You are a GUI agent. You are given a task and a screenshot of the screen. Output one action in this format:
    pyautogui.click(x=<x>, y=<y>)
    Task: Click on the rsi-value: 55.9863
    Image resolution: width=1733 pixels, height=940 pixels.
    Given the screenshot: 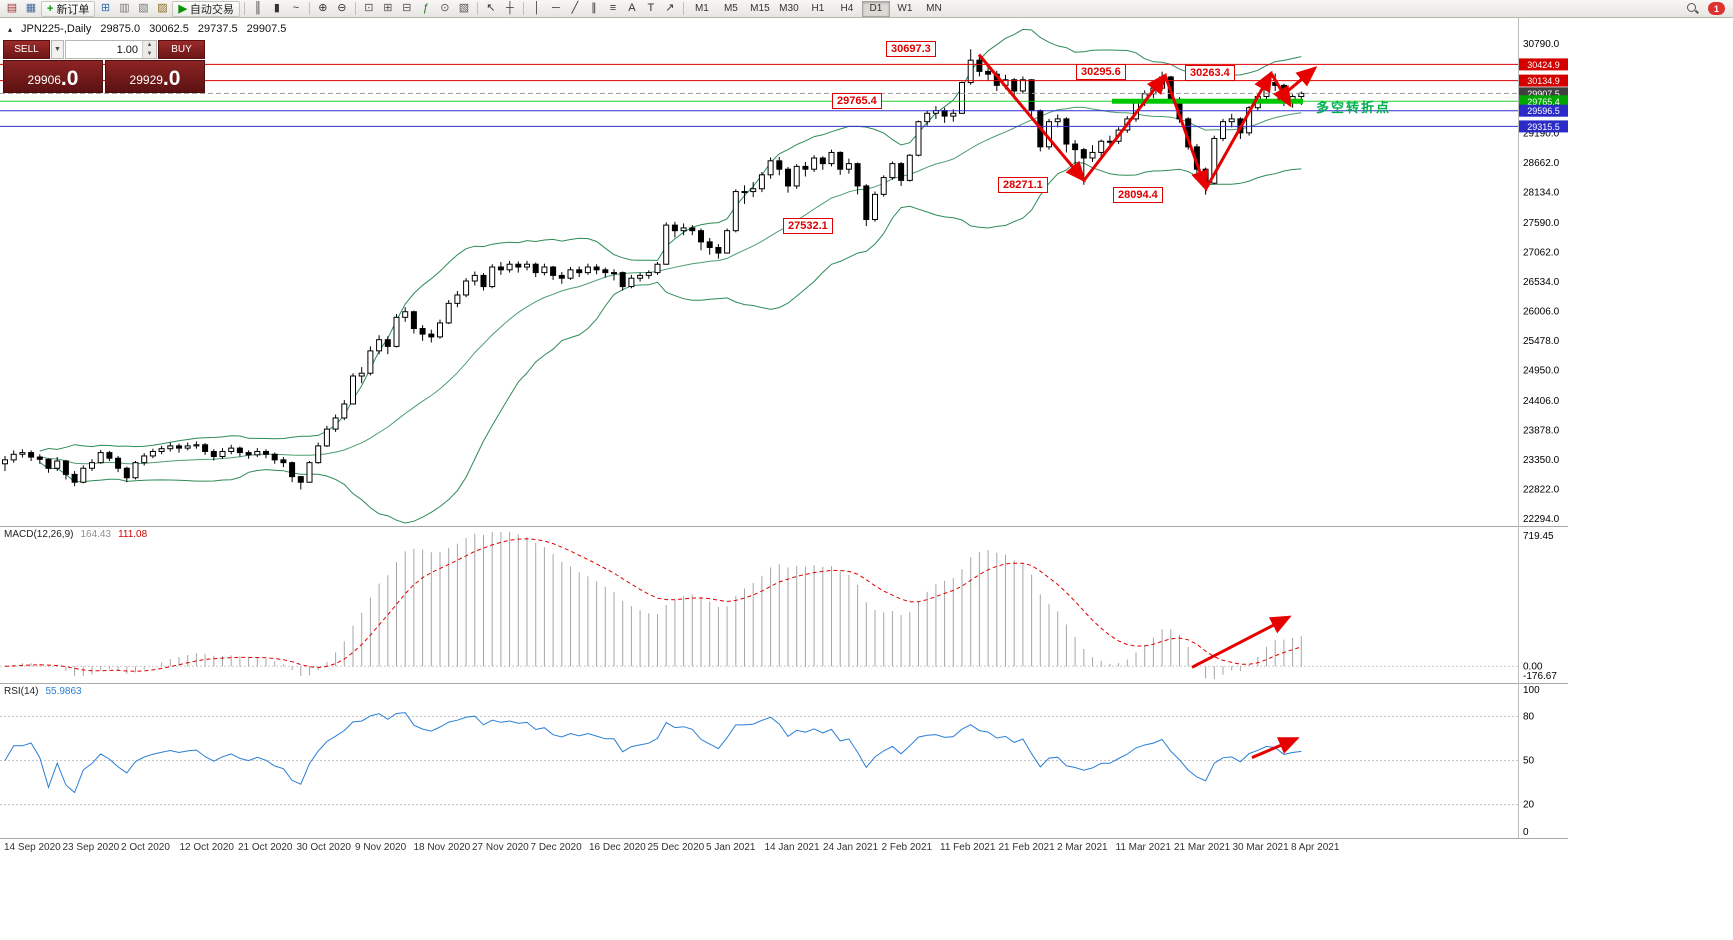 What is the action you would take?
    pyautogui.click(x=63, y=691)
    